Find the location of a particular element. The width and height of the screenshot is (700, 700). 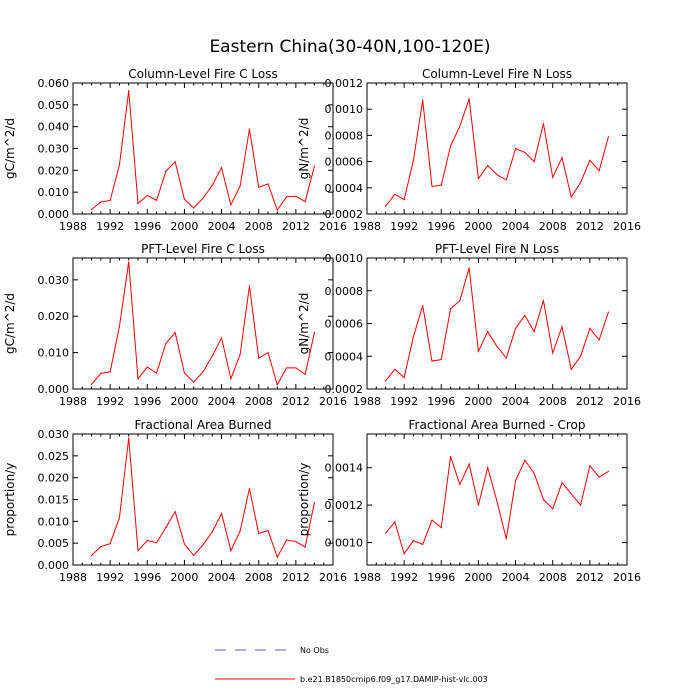

x-tick-label: 1996 is located at coordinates (147, 401).